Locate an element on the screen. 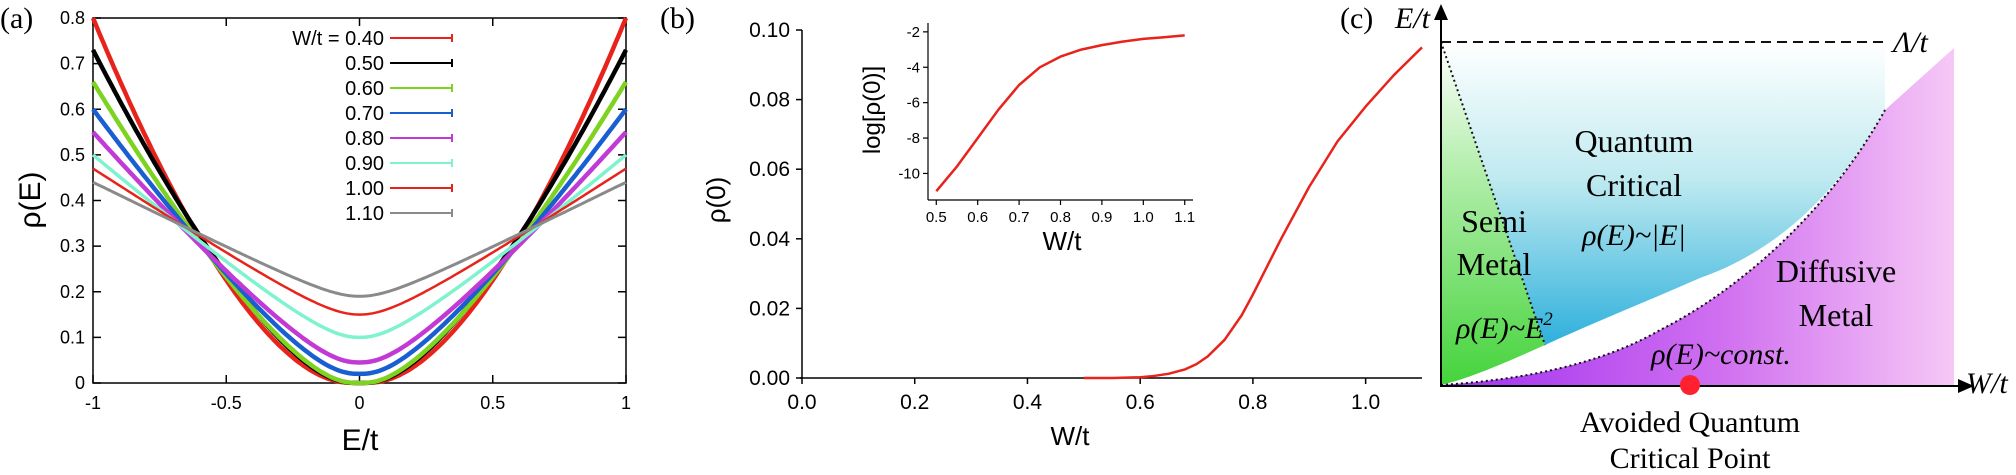 This screenshot has height=475, width=2016. panel-a-xlabel: E/t is located at coordinates (360, 440).